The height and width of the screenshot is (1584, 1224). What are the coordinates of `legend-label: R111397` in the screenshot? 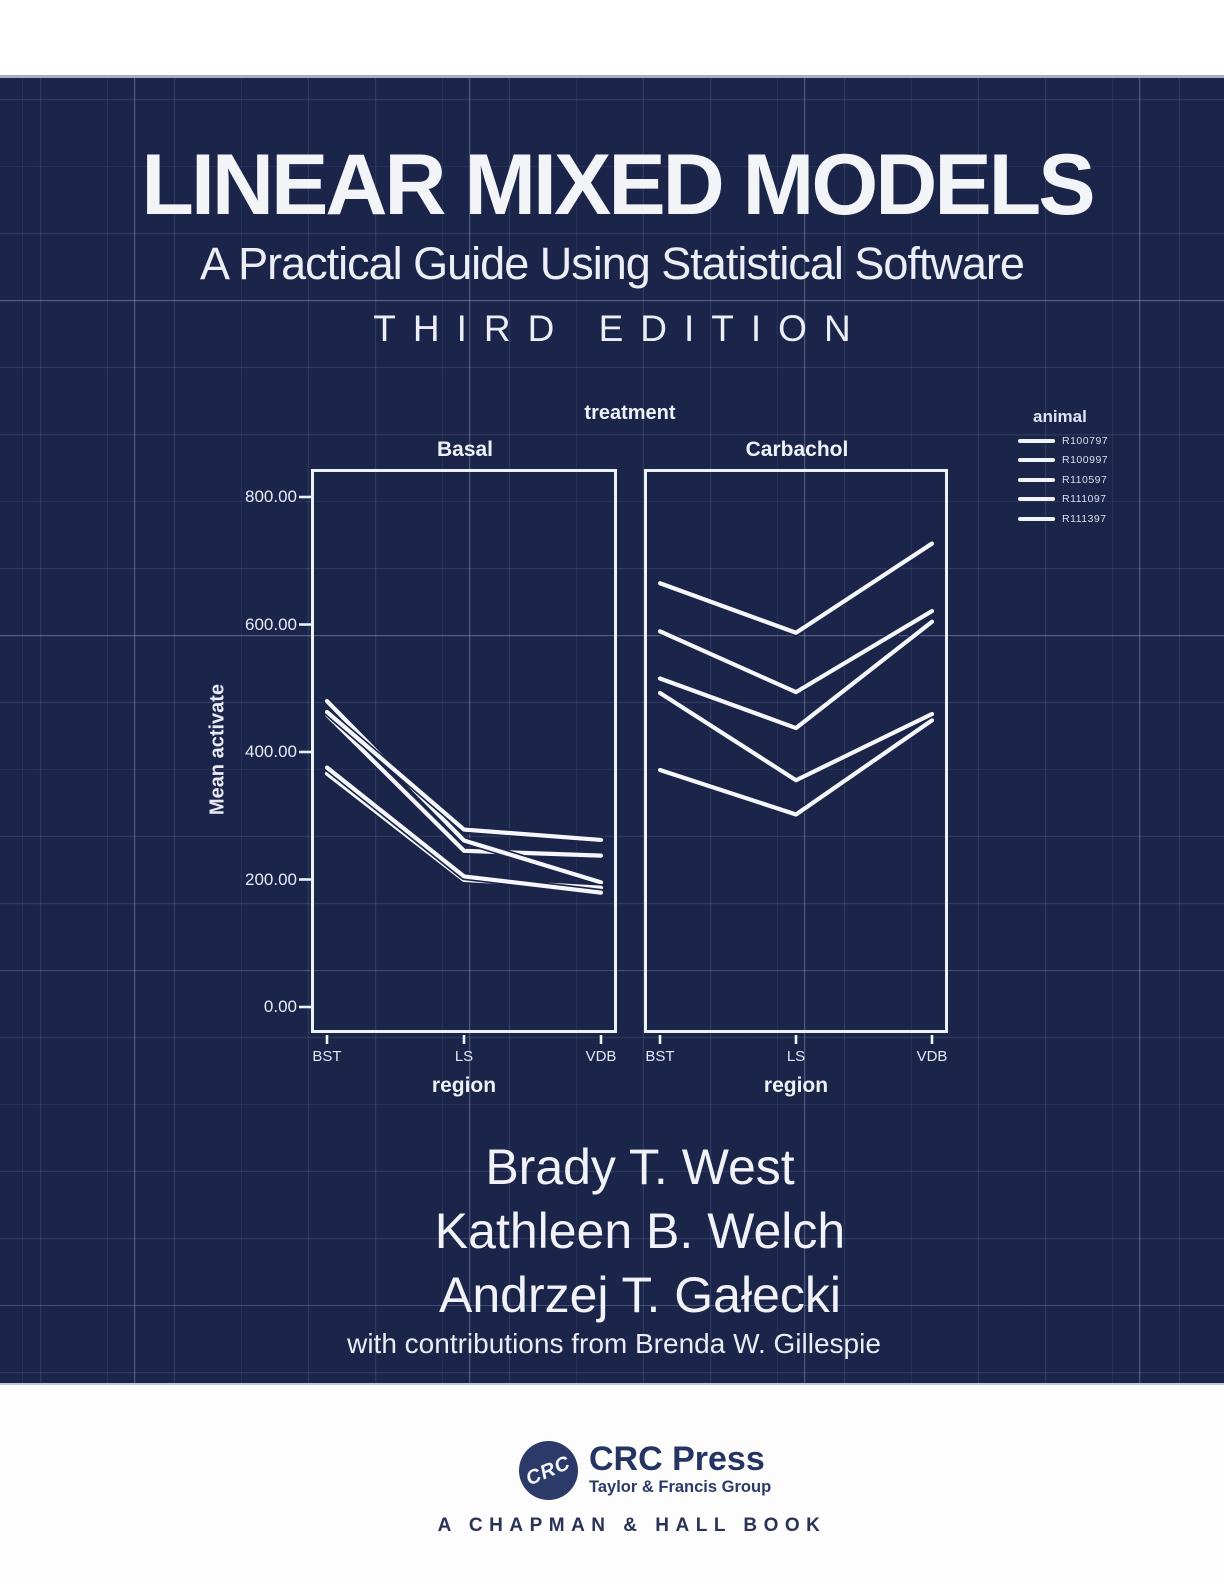 It's located at (1084, 518).